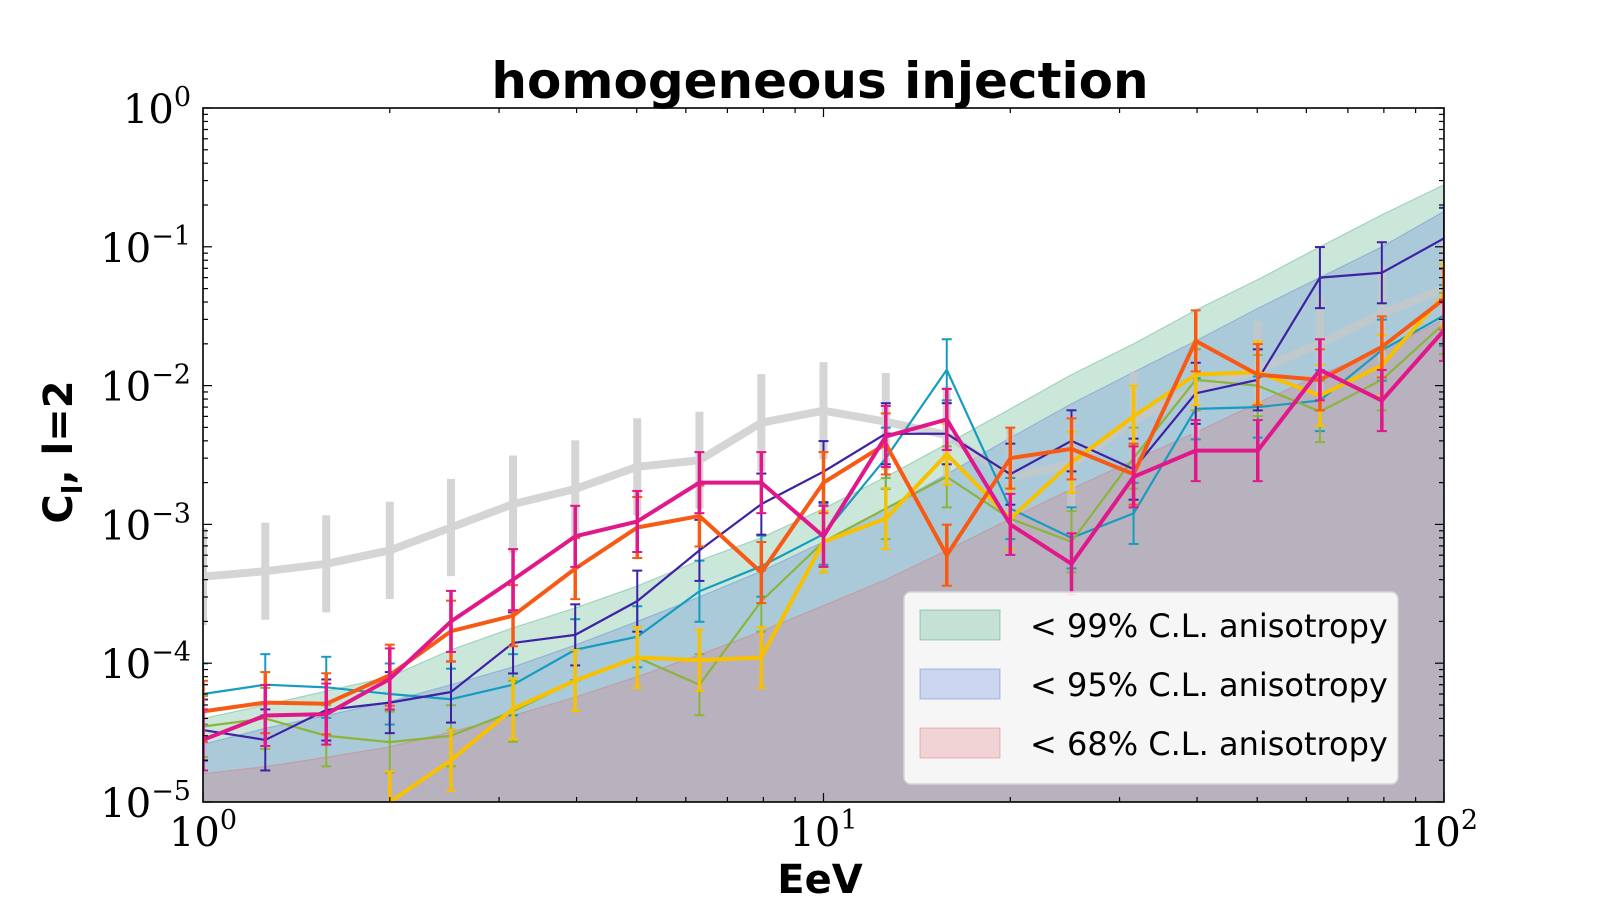 The height and width of the screenshot is (900, 1600). I want to click on y-tick-exponent: −2, so click(171, 375).